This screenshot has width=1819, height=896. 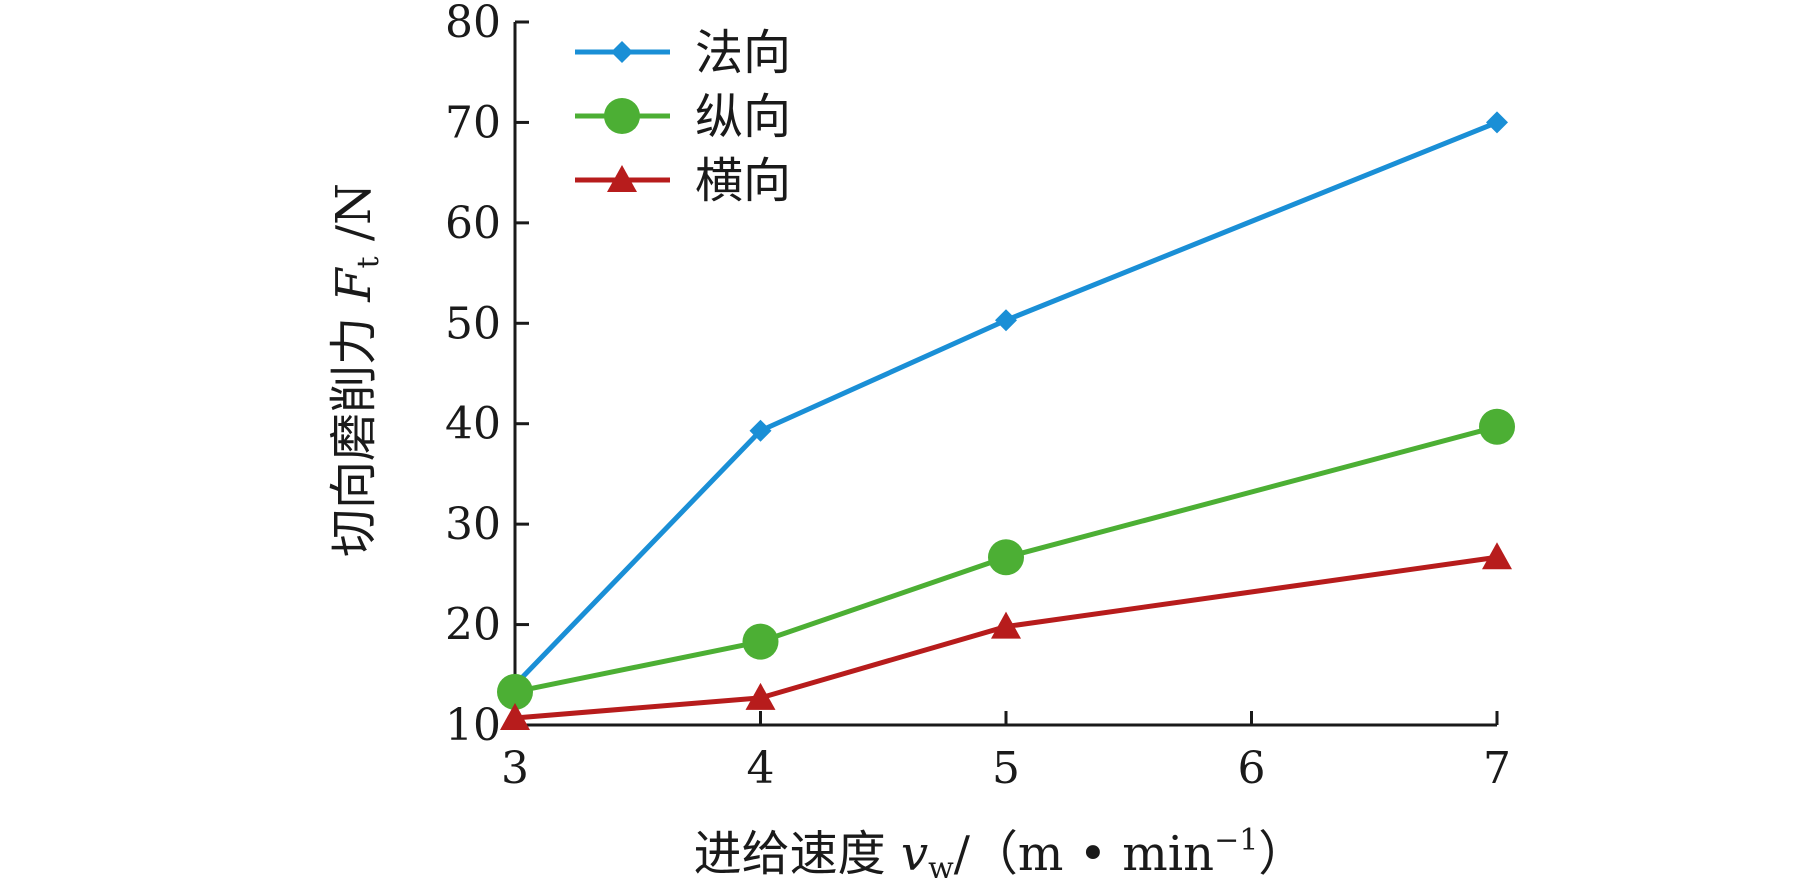 I want to click on y-tick-label: 70, so click(x=473, y=122).